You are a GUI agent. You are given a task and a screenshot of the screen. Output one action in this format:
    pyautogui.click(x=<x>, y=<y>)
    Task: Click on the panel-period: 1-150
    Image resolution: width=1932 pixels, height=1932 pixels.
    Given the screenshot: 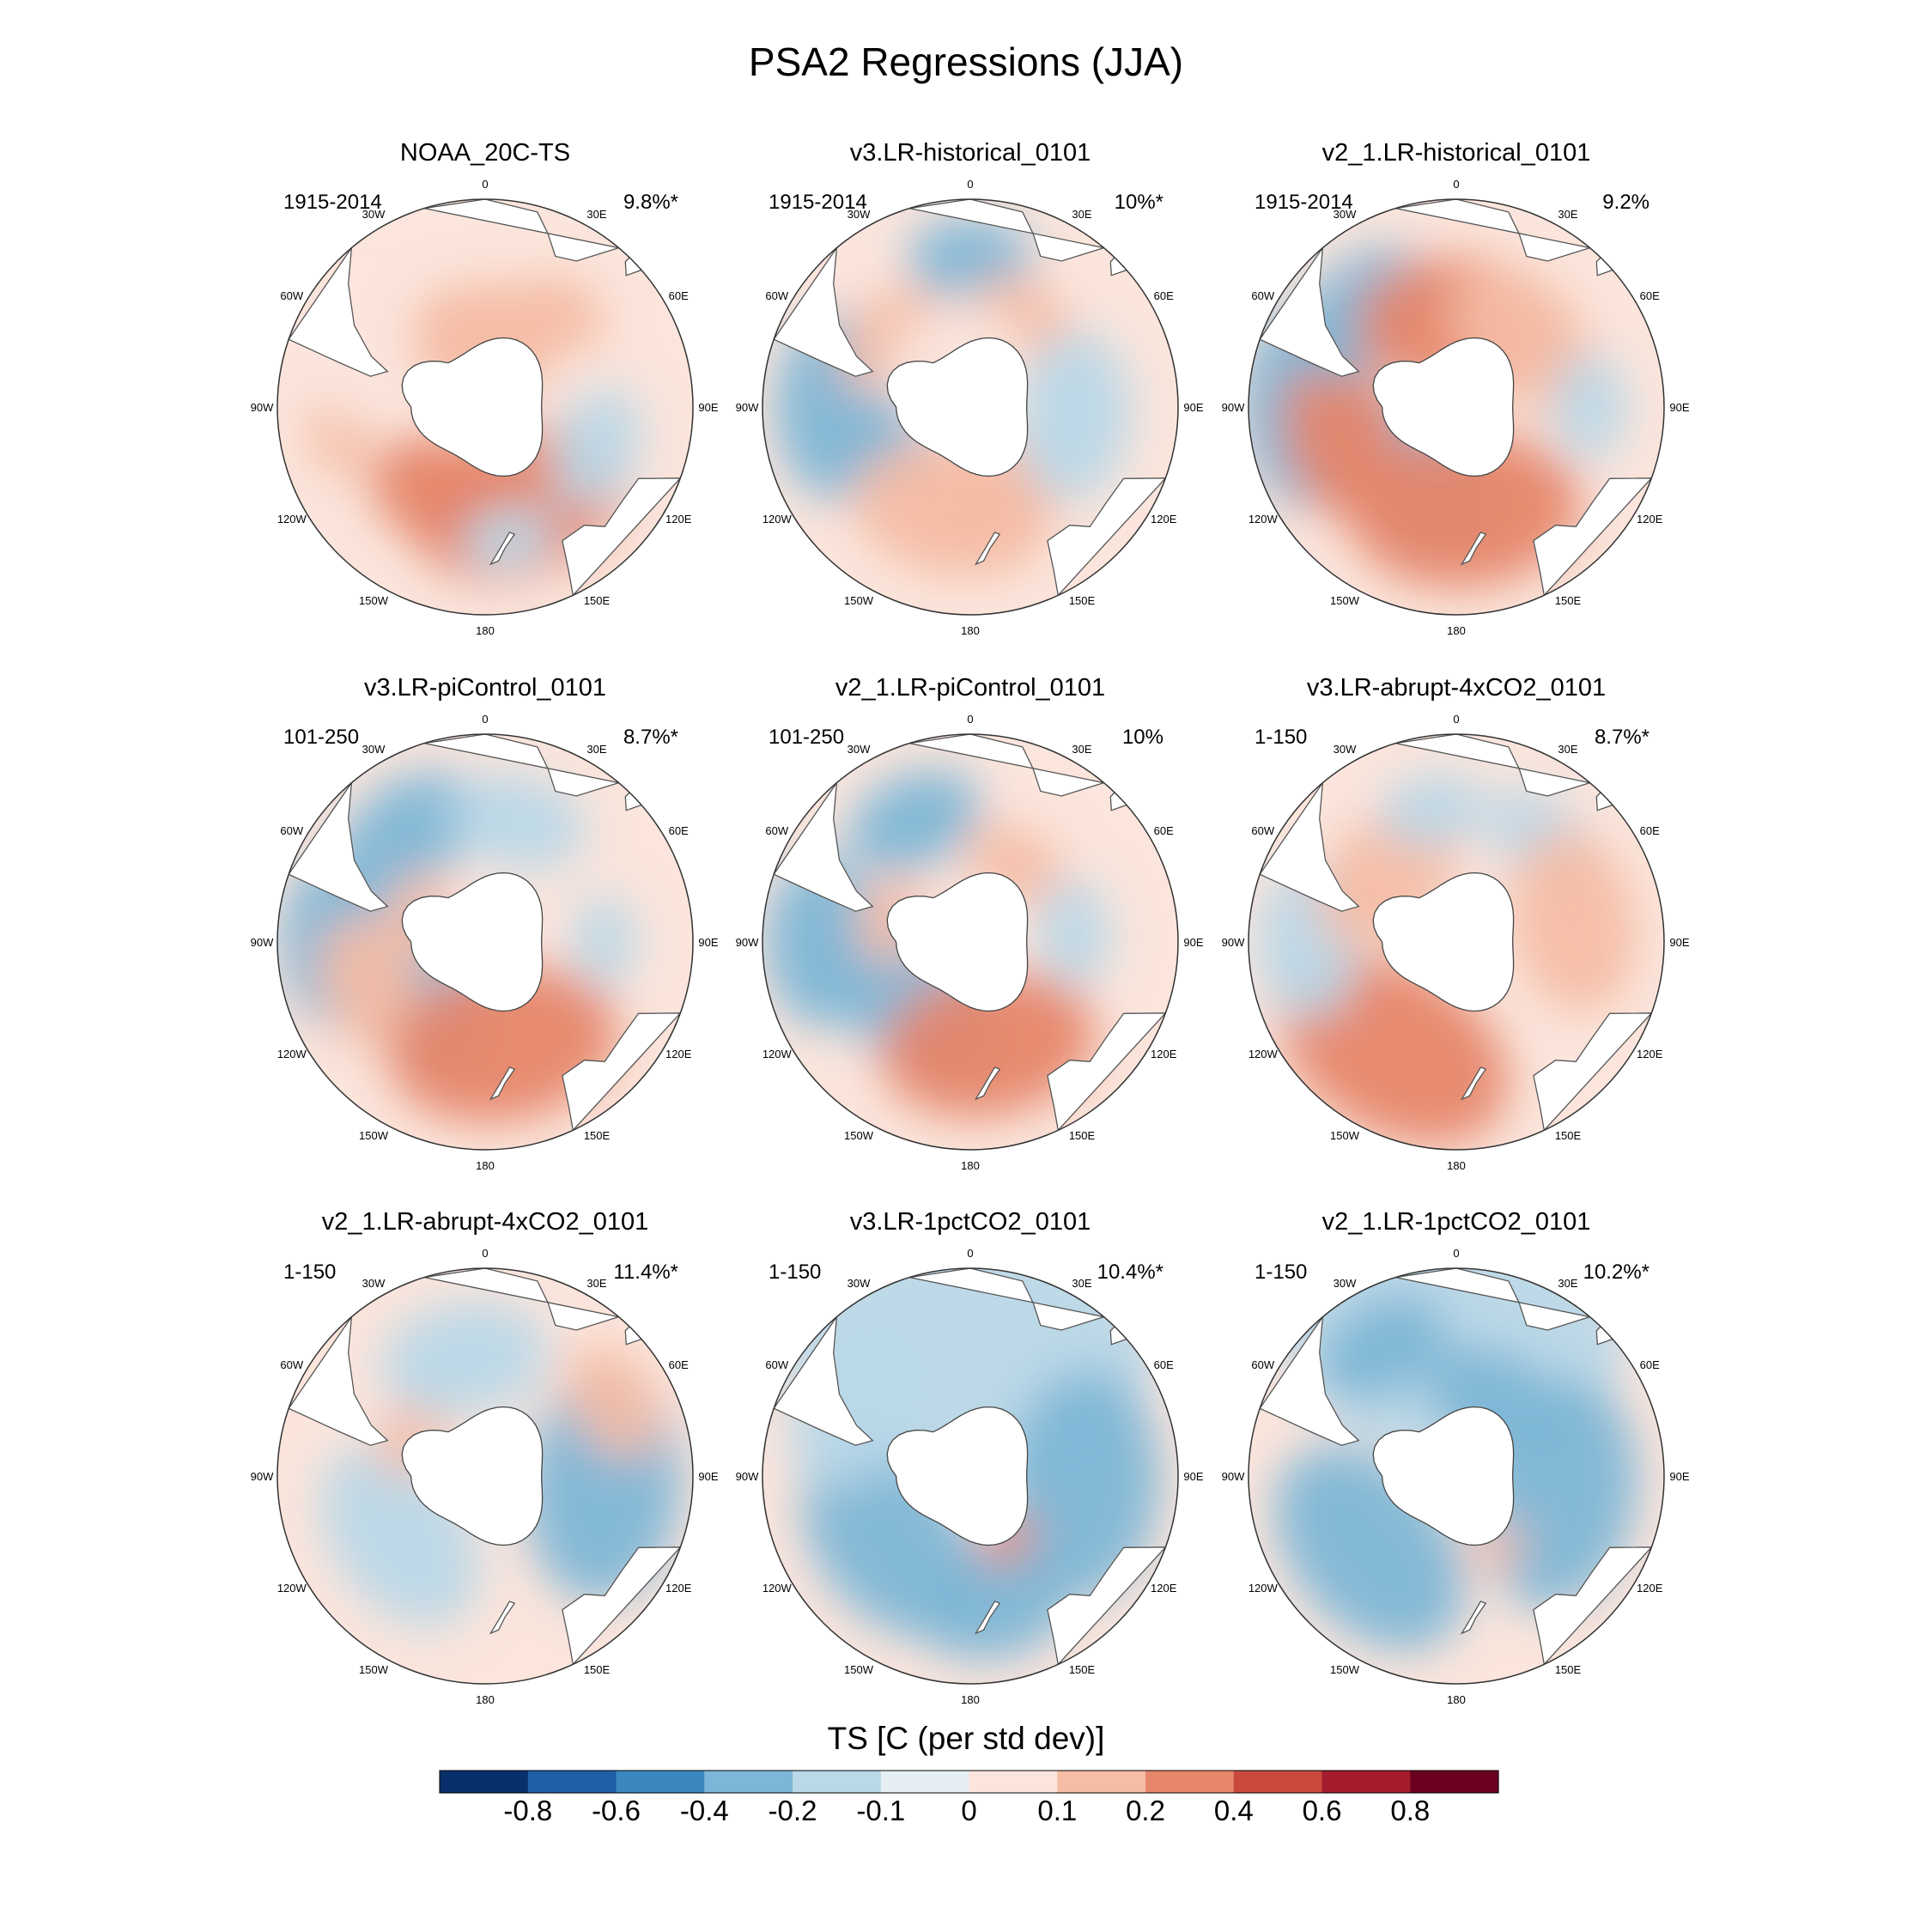 What is the action you would take?
    pyautogui.click(x=795, y=1272)
    